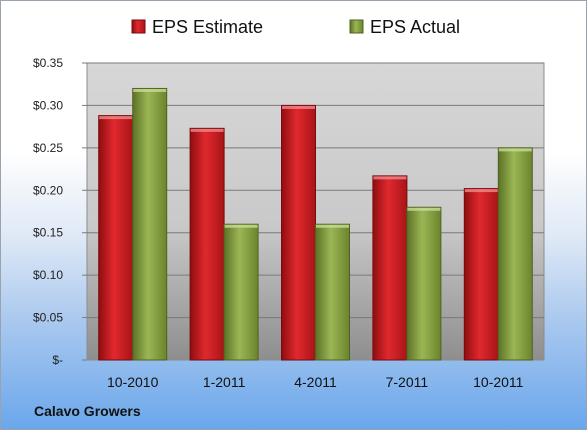  What do you see at coordinates (48, 105) in the screenshot?
I see `y-tick-label: $0.30` at bounding box center [48, 105].